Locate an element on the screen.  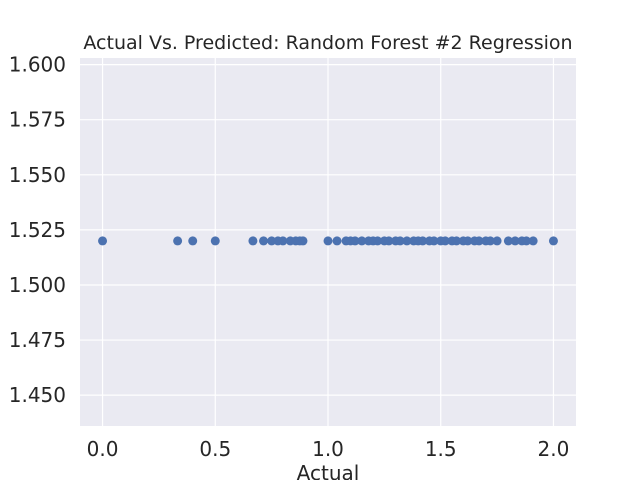
y-tick-label: 1.550 is located at coordinates (37, 175).